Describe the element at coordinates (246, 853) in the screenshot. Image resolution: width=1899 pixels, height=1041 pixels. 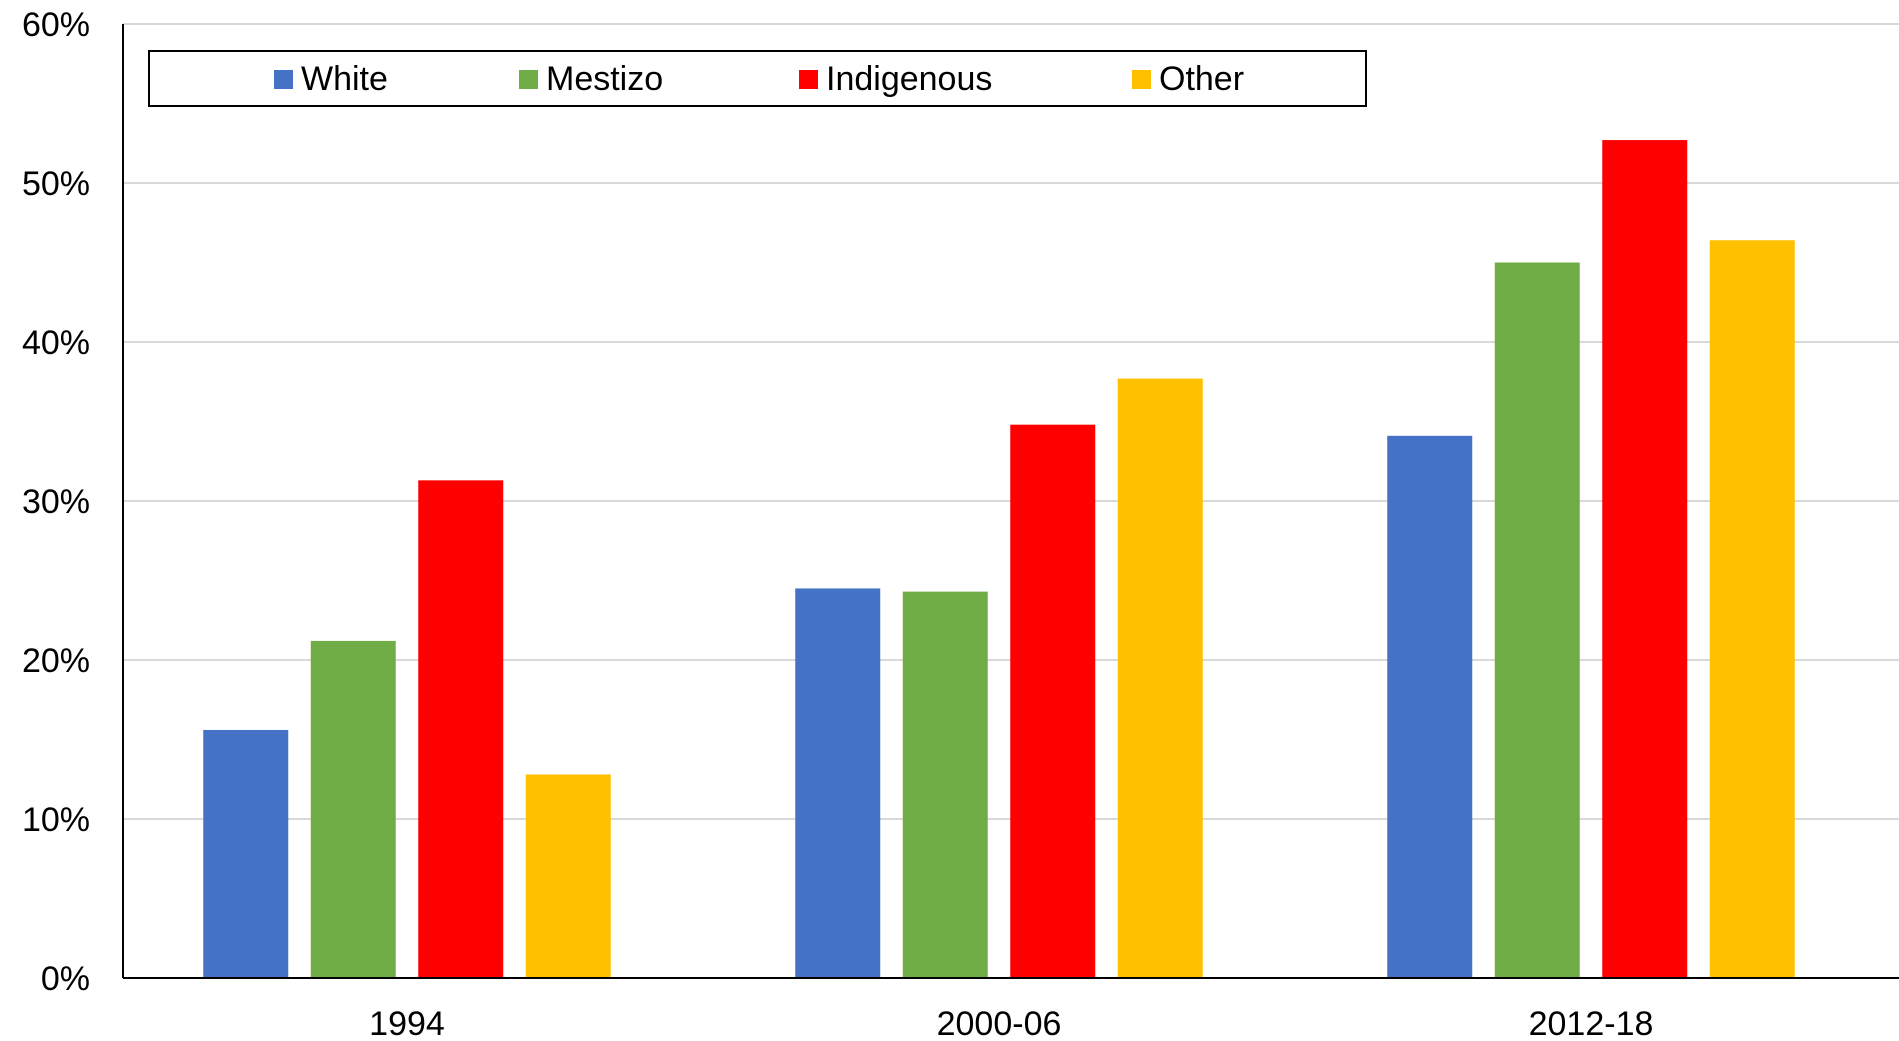
I see `bar-white-1994` at that location.